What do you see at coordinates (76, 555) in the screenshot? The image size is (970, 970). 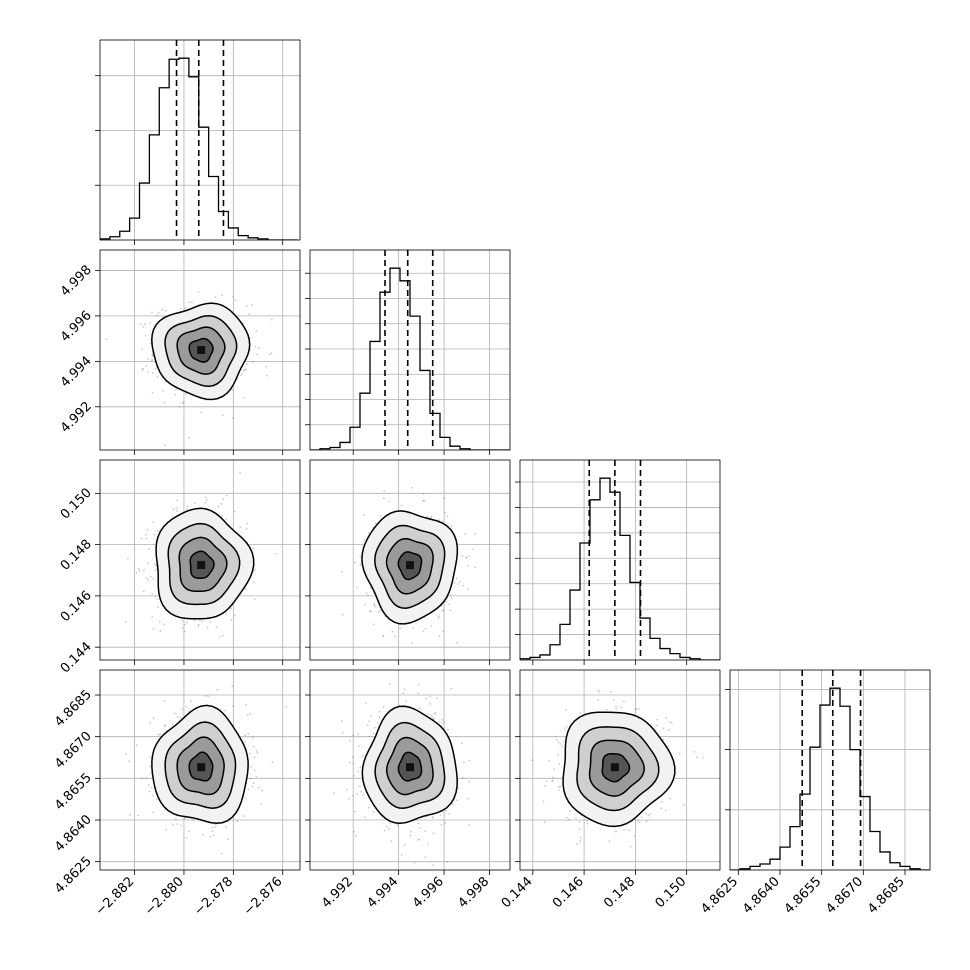 I see `y-tick-label: 0.148` at bounding box center [76, 555].